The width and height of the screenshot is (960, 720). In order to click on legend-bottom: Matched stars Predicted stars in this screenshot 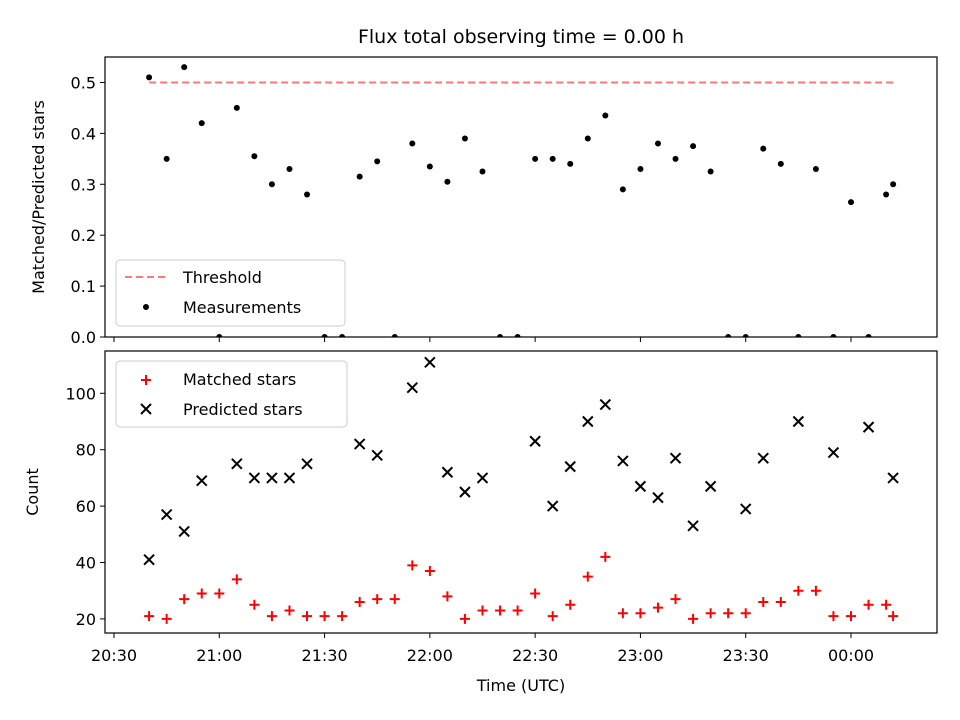, I will do `click(231, 394)`.